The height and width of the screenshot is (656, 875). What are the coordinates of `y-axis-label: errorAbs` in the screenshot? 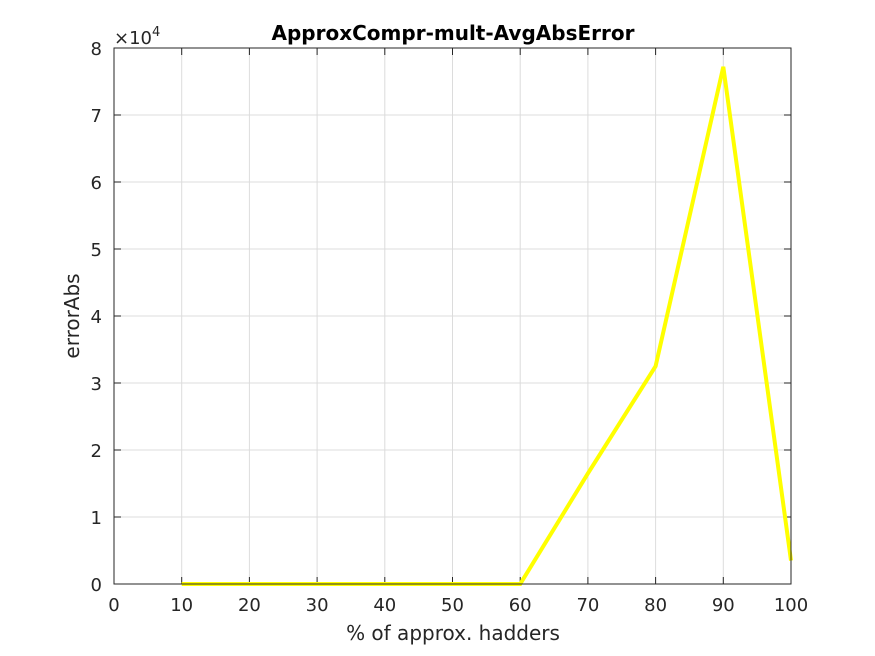 It's located at (72, 315).